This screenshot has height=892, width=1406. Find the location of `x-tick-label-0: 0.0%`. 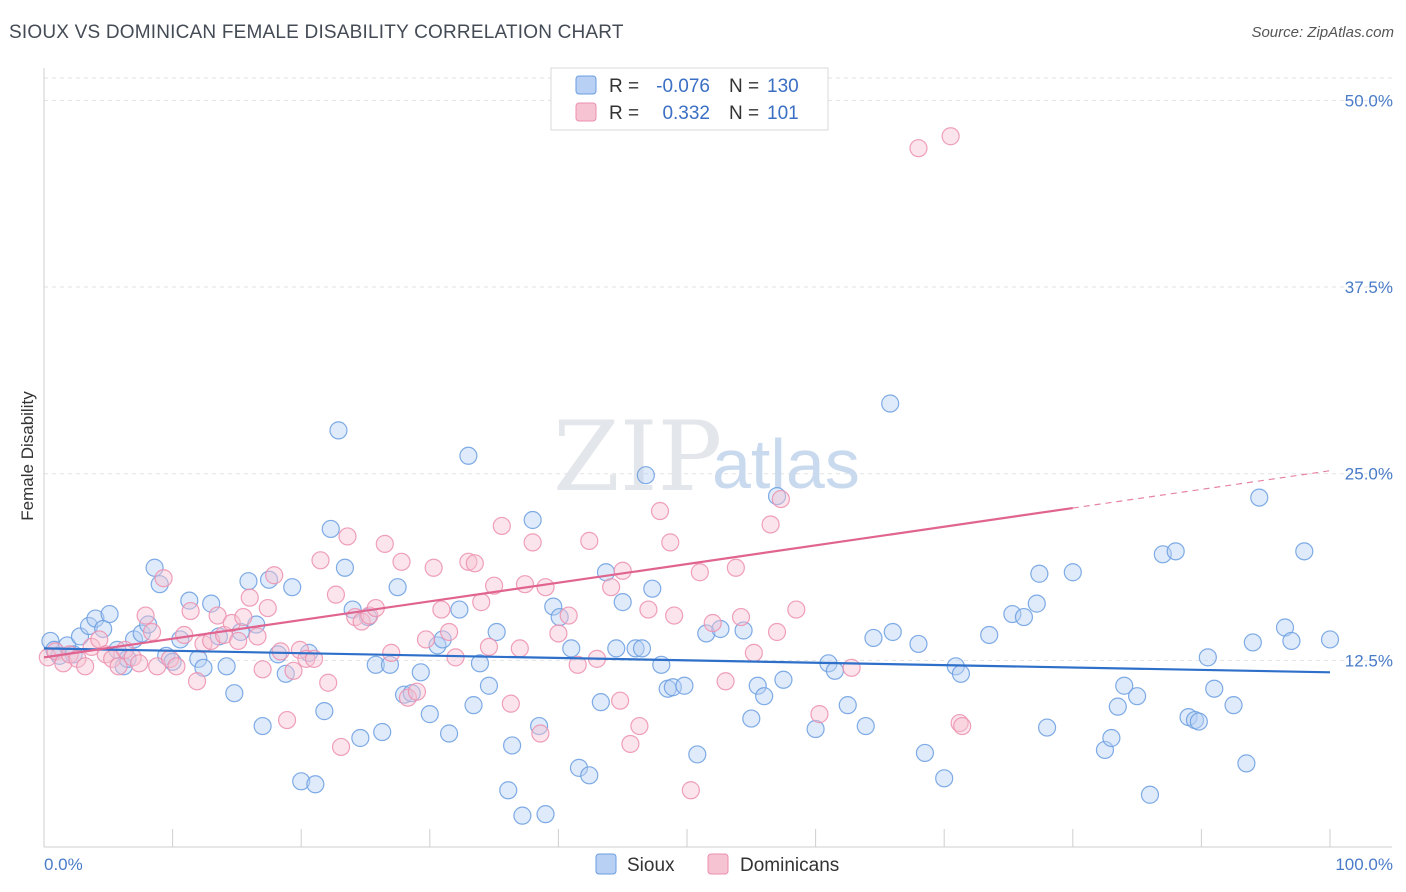

x-tick-label-0: 0.0% is located at coordinates (63, 864).